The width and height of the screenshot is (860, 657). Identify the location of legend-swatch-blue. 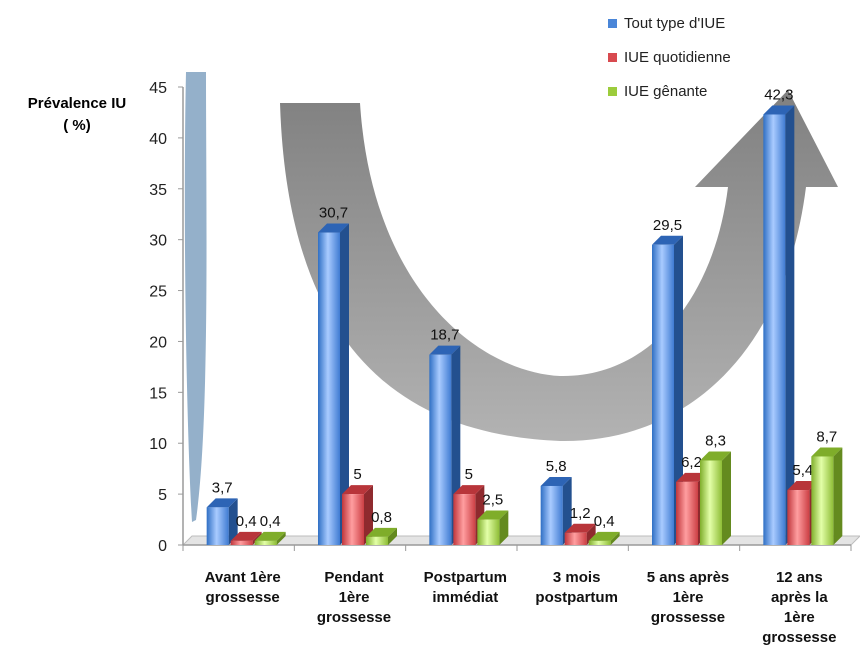
(612, 23).